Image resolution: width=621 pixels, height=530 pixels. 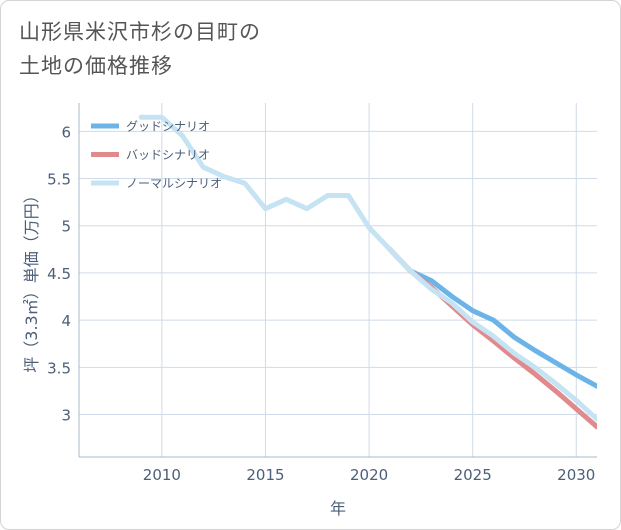 I want to click on legend-item-3: ノーマルシナリオ, so click(x=156, y=184).